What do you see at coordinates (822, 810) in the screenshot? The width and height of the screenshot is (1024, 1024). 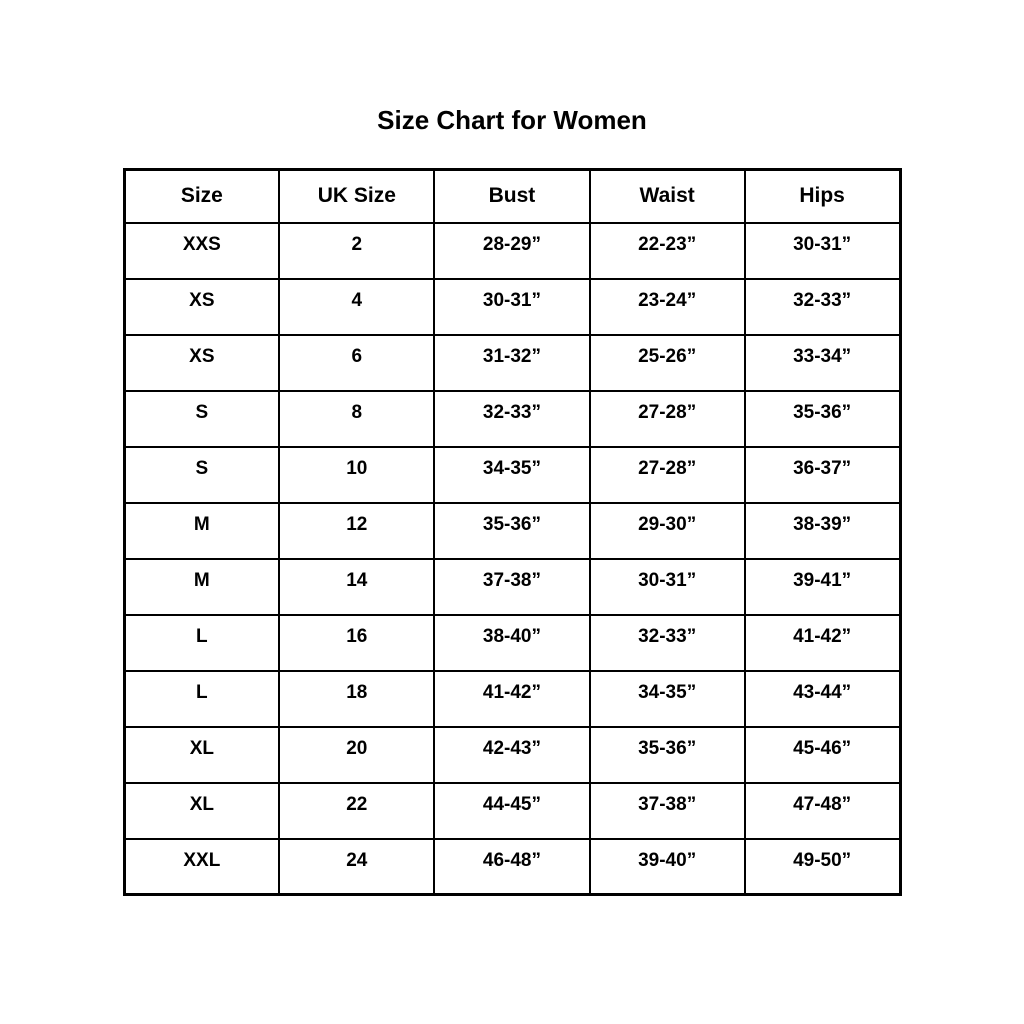 I see `table-cell: 47-48”` at bounding box center [822, 810].